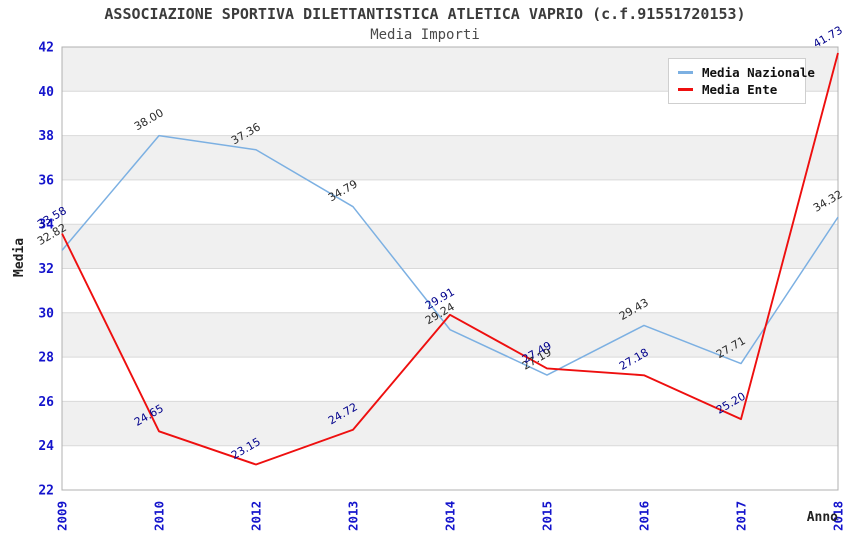  What do you see at coordinates (46, 180) in the screenshot?
I see `y-tick-label: 36` at bounding box center [46, 180].